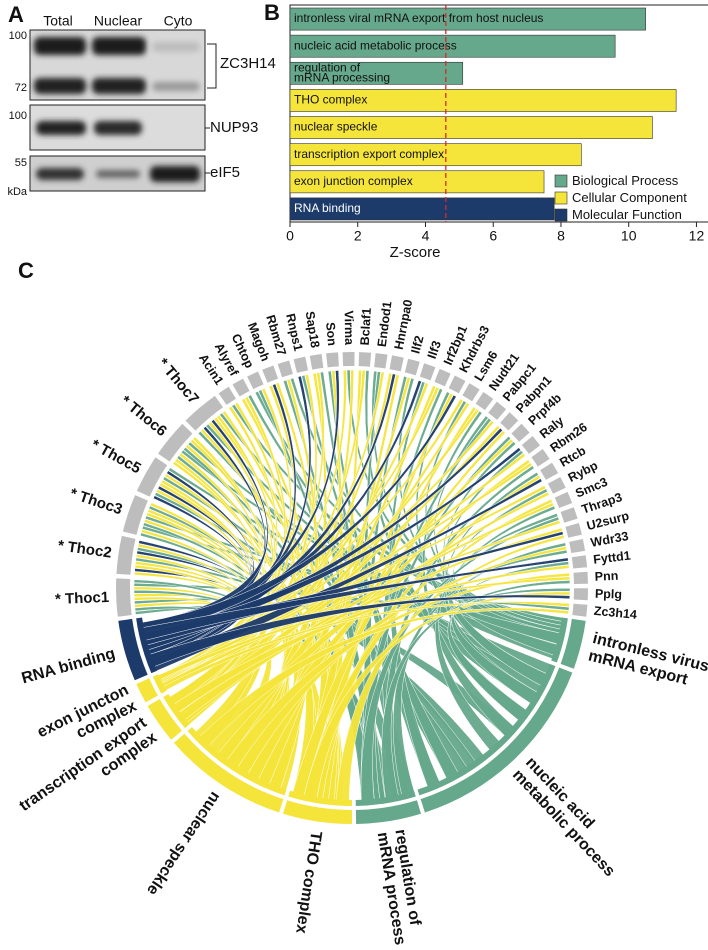  What do you see at coordinates (353, 181) in the screenshot?
I see `bar-label: exon junction complex` at bounding box center [353, 181].